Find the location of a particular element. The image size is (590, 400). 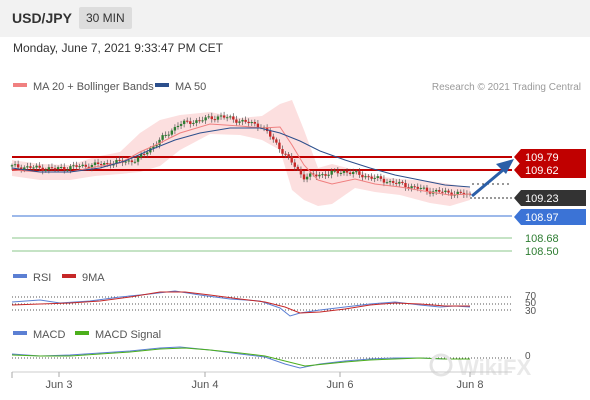

macd-line is located at coordinates (240, 357).